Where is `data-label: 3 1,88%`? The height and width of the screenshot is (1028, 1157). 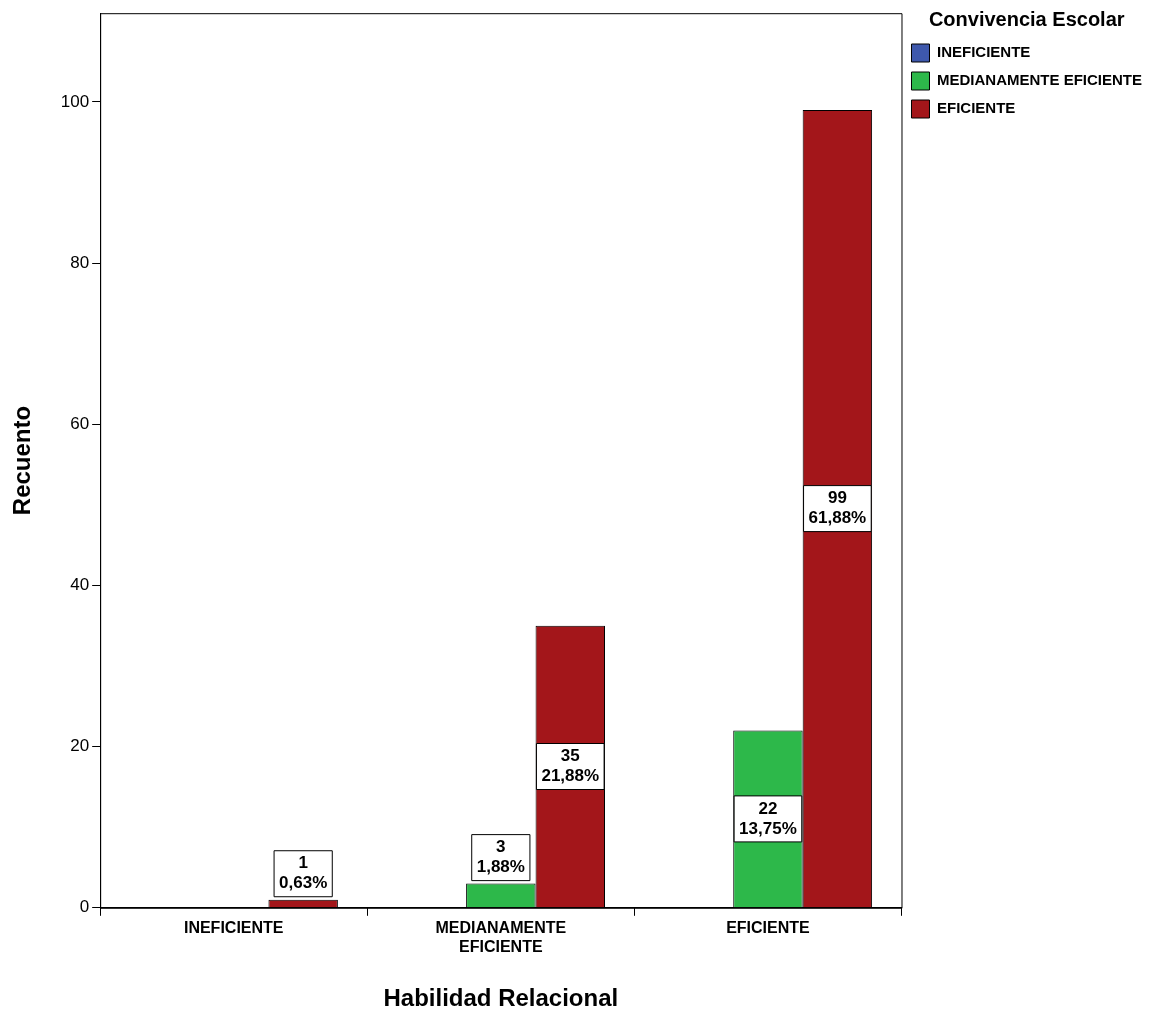
data-label: 3 1,88% is located at coordinates (500, 857).